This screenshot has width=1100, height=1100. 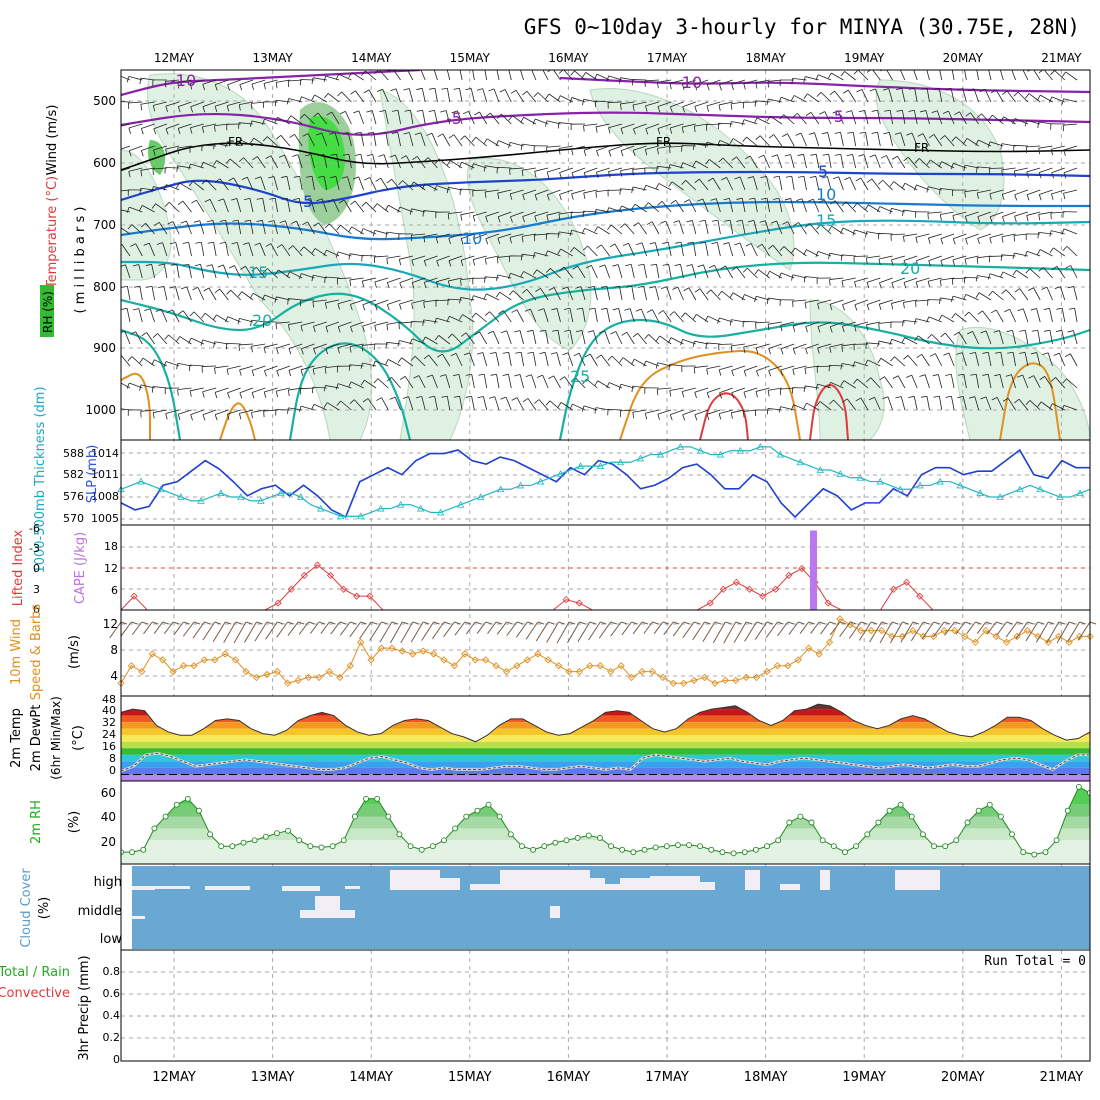 What do you see at coordinates (112, 1037) in the screenshot?
I see `precip-tick-0.2: 0.2` at bounding box center [112, 1037].